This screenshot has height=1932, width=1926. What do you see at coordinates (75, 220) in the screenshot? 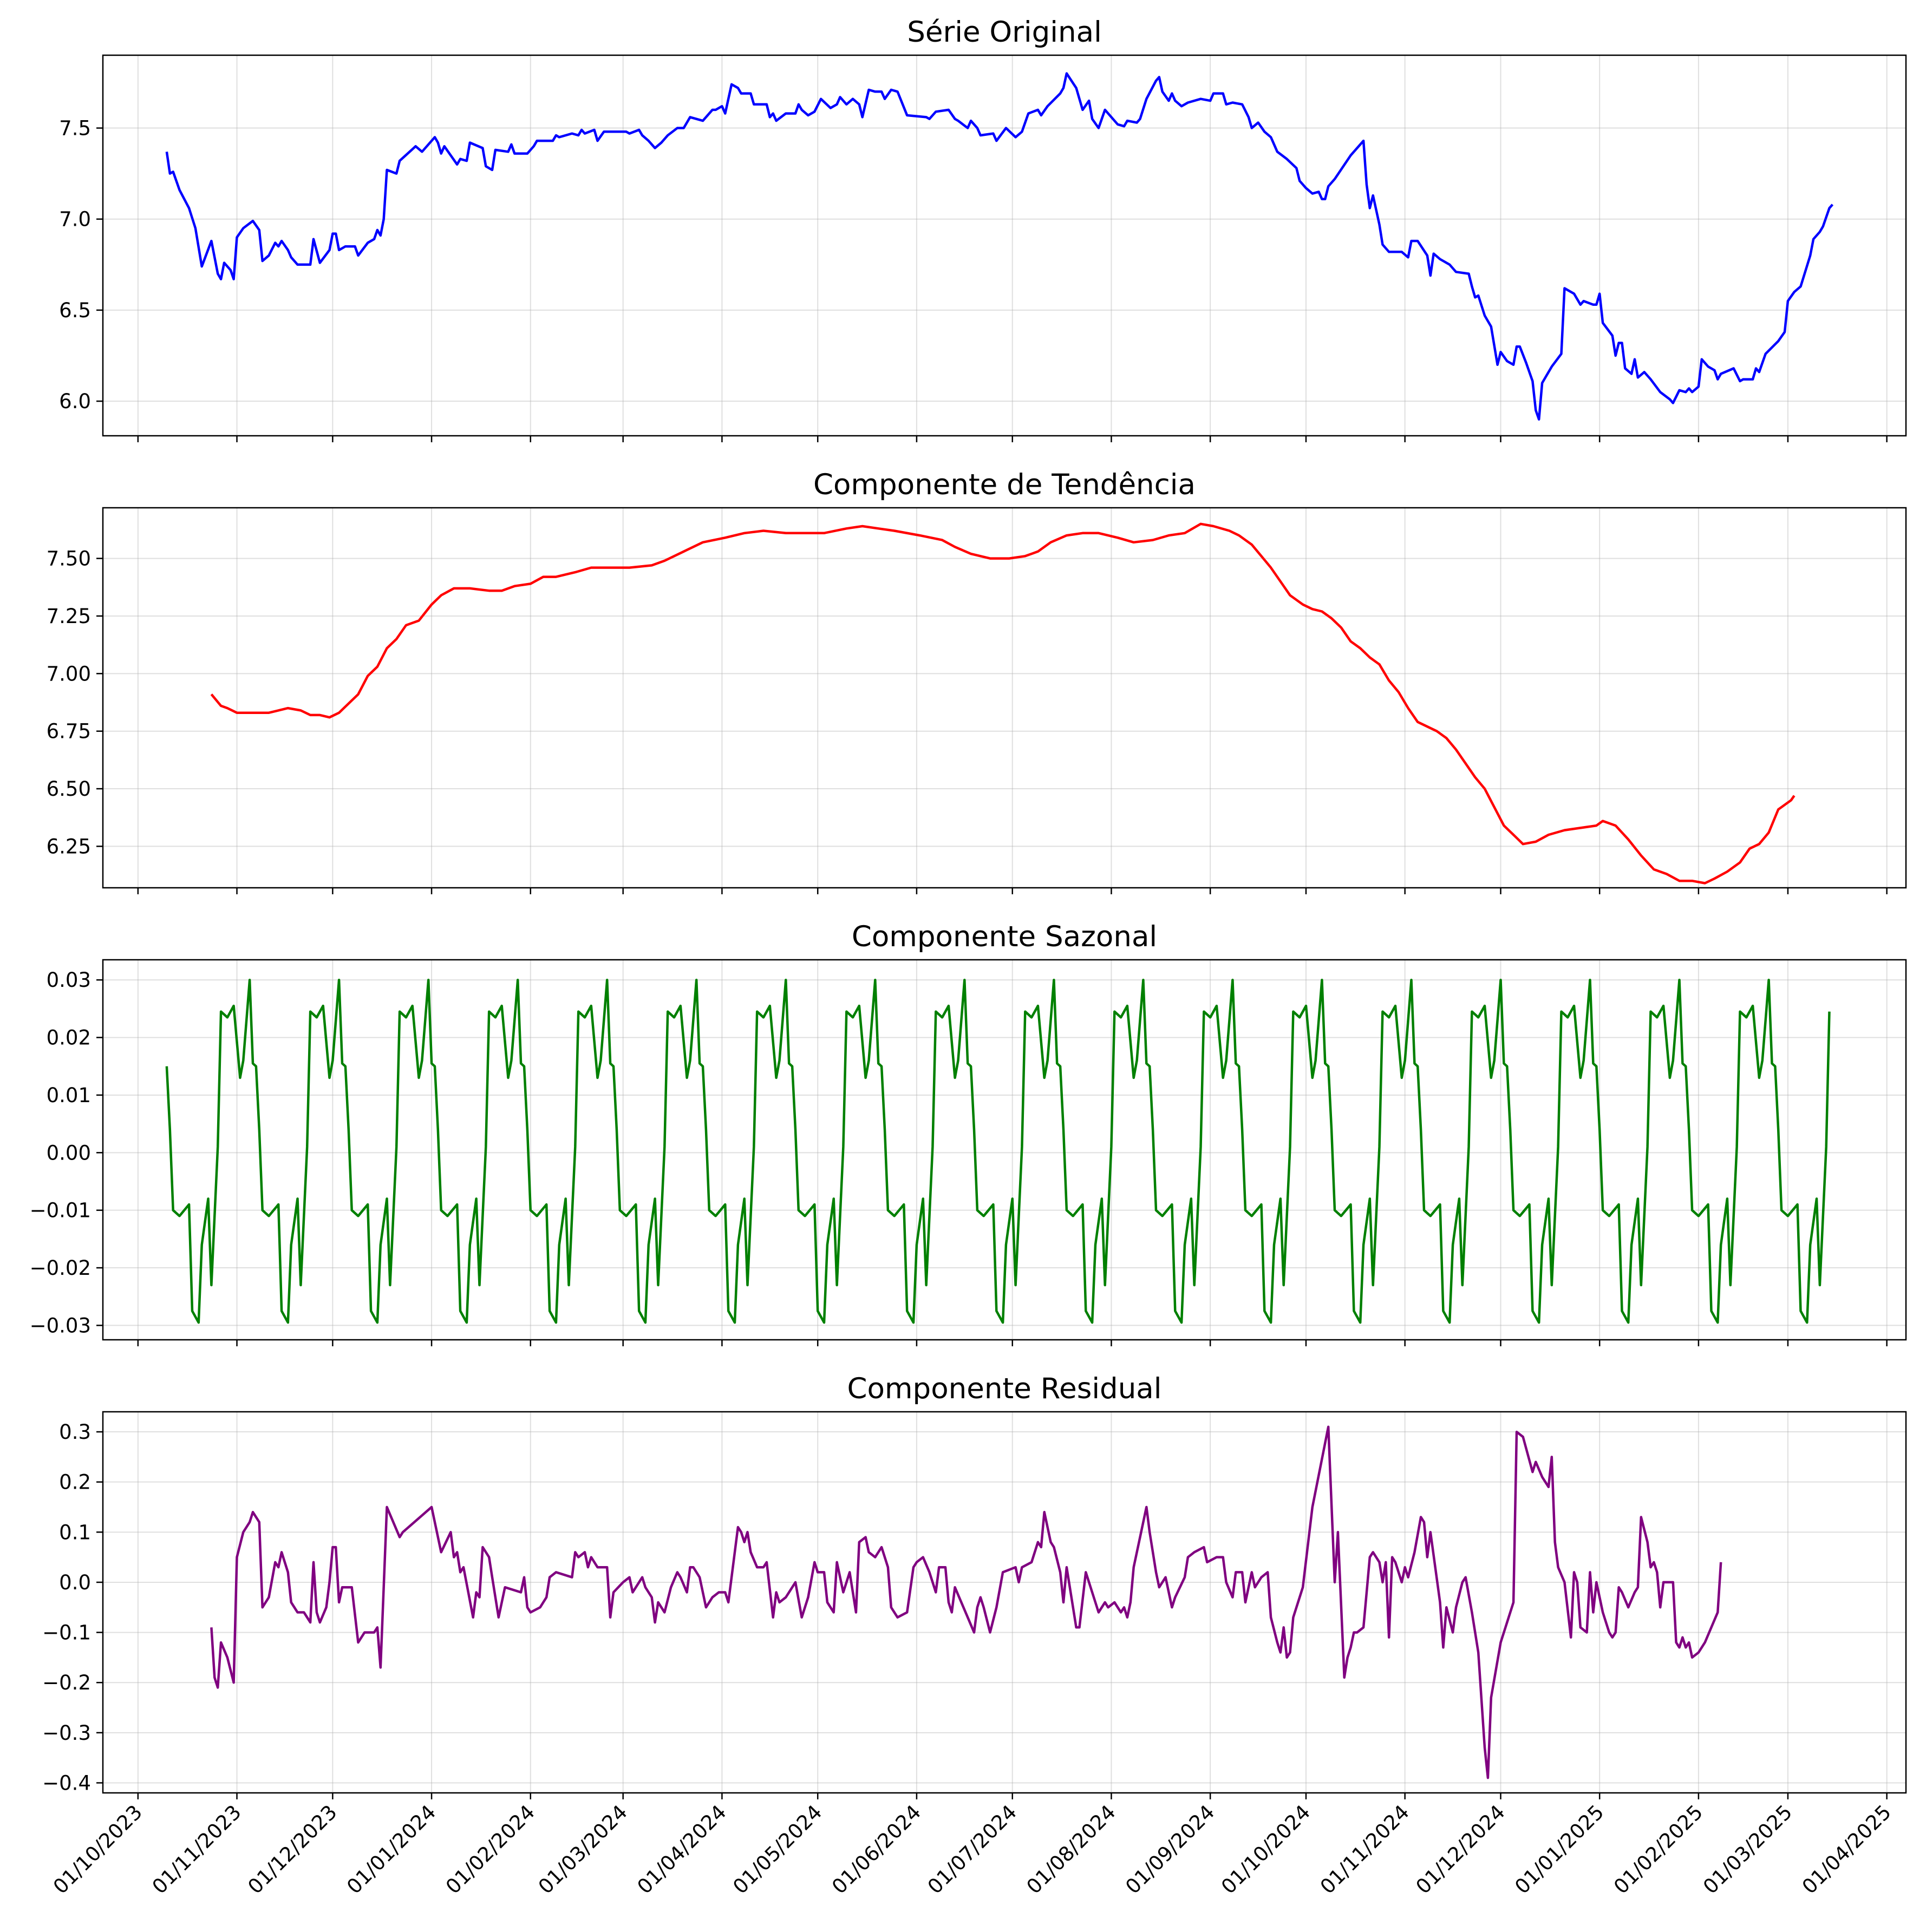
I see `y-tick-label: 7.0` at bounding box center [75, 220].